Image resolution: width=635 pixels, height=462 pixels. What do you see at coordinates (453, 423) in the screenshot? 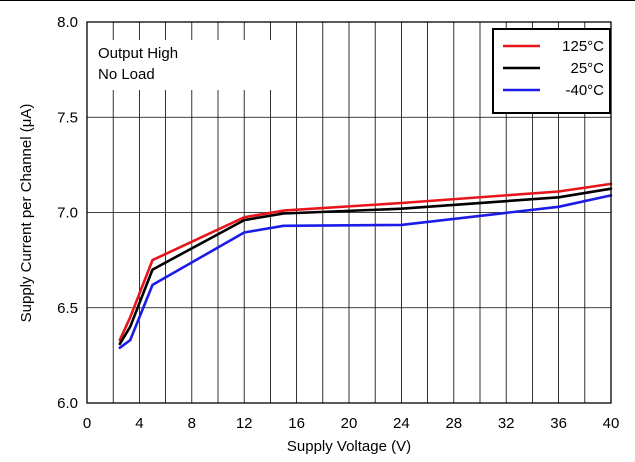
I see `x-tick-label: 28` at bounding box center [453, 423].